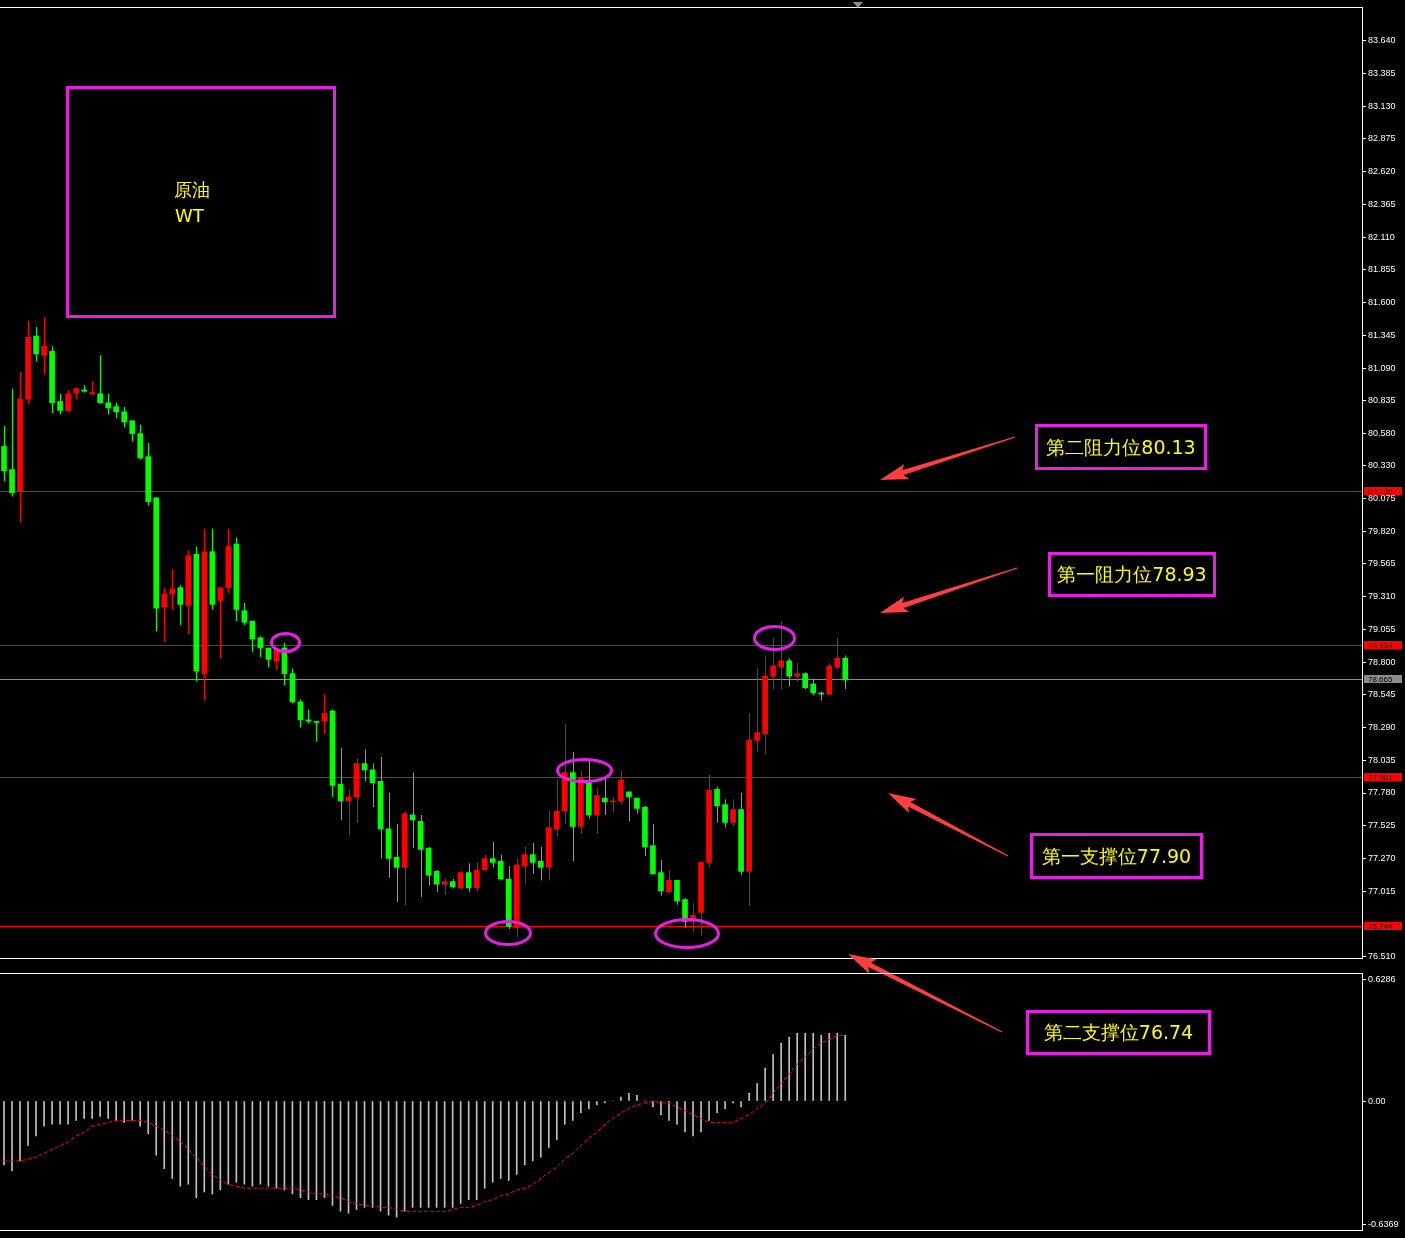  What do you see at coordinates (1382, 433) in the screenshot?
I see `y-tick-label: 80.580` at bounding box center [1382, 433].